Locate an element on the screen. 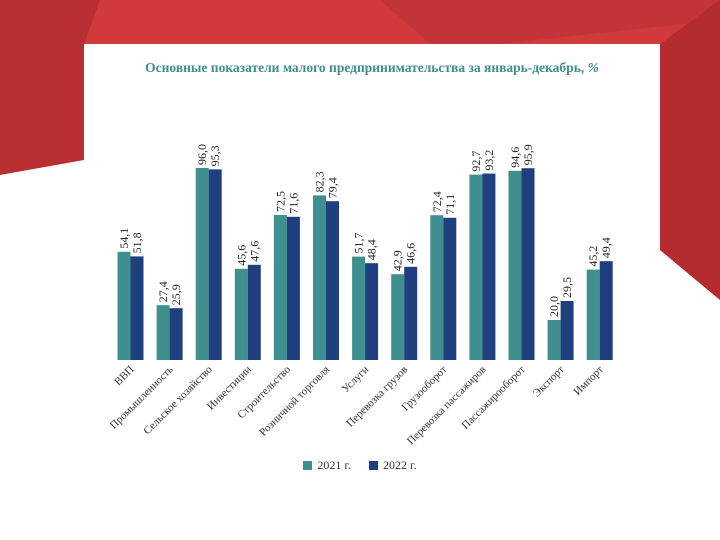 The width and height of the screenshot is (720, 540). chart-title-unit: % is located at coordinates (593, 67).